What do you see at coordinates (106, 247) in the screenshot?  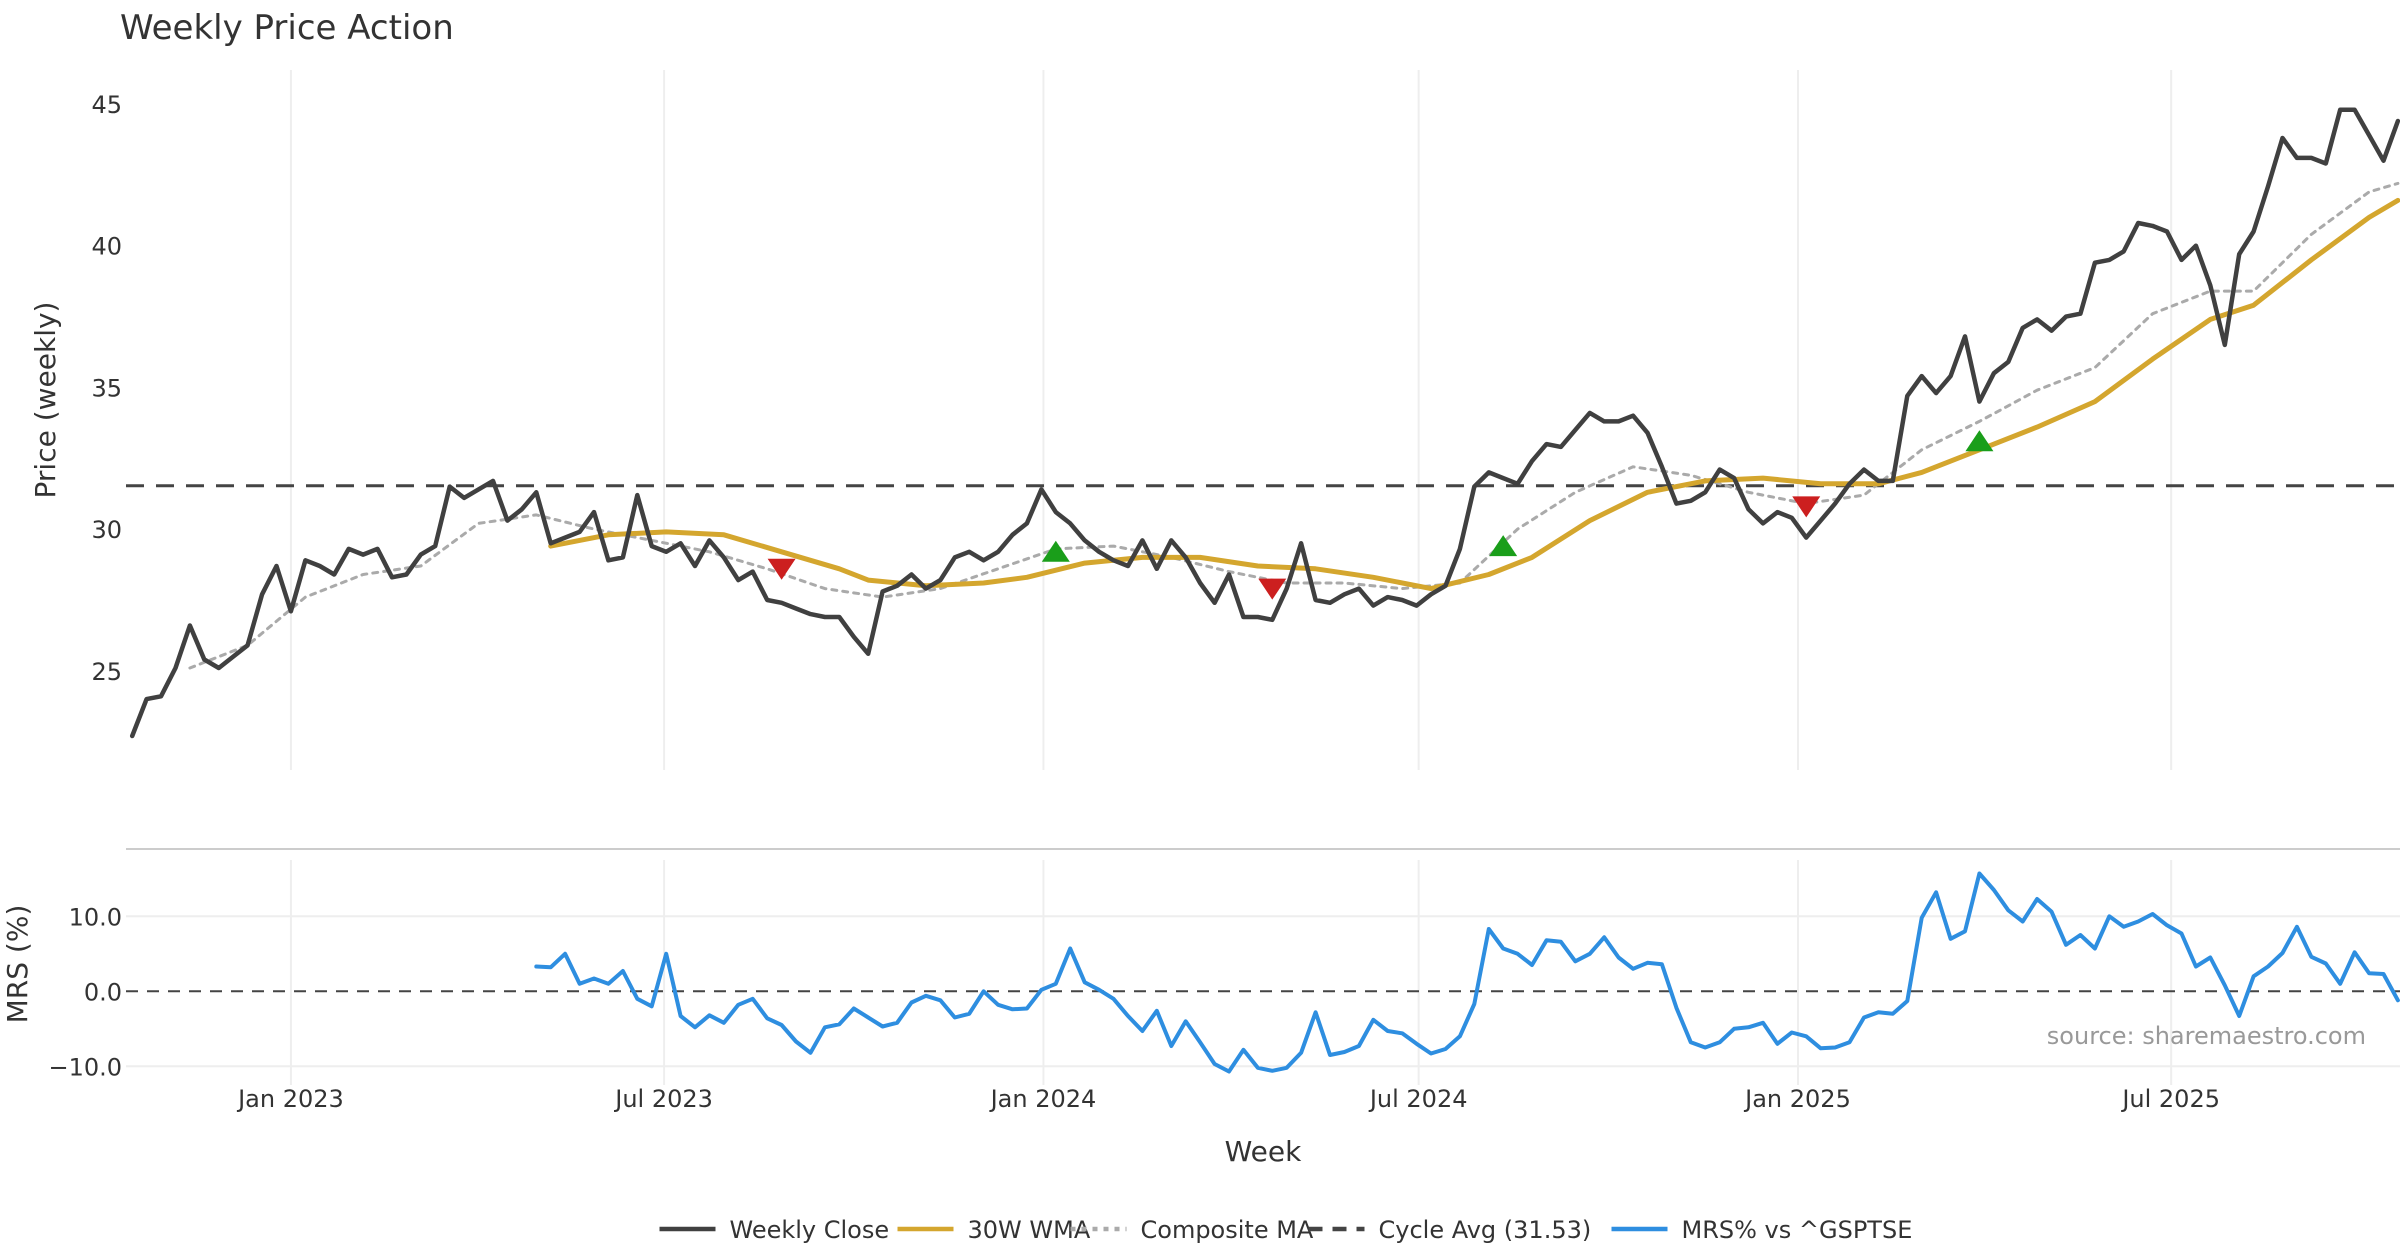 I see `price-ytick-label: 40` at bounding box center [106, 247].